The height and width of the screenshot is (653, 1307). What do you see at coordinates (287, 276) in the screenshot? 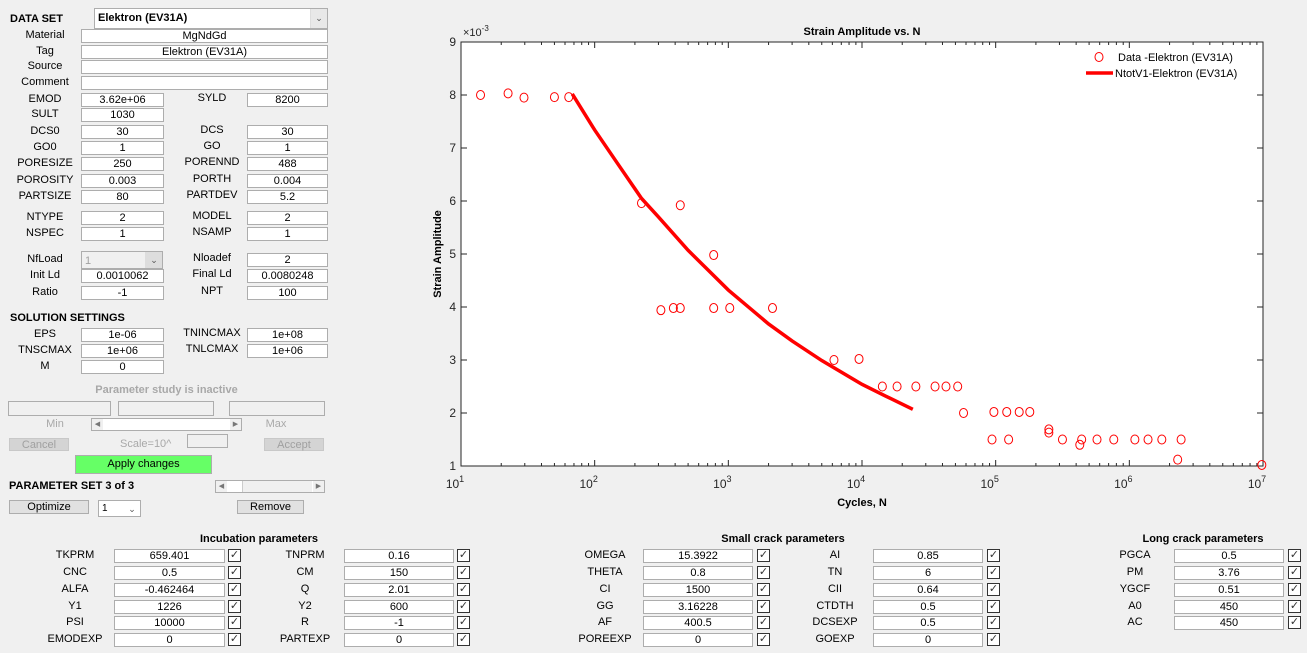
I see `field-input-final ld: 0.0080248` at bounding box center [287, 276].